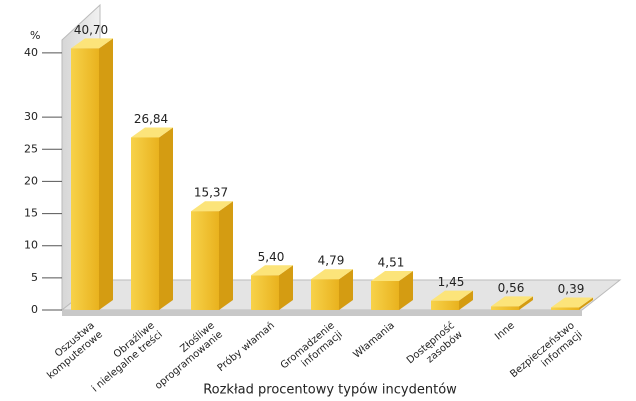 The image size is (636, 401). I want to click on y-tick-label: 20, so click(31, 180).